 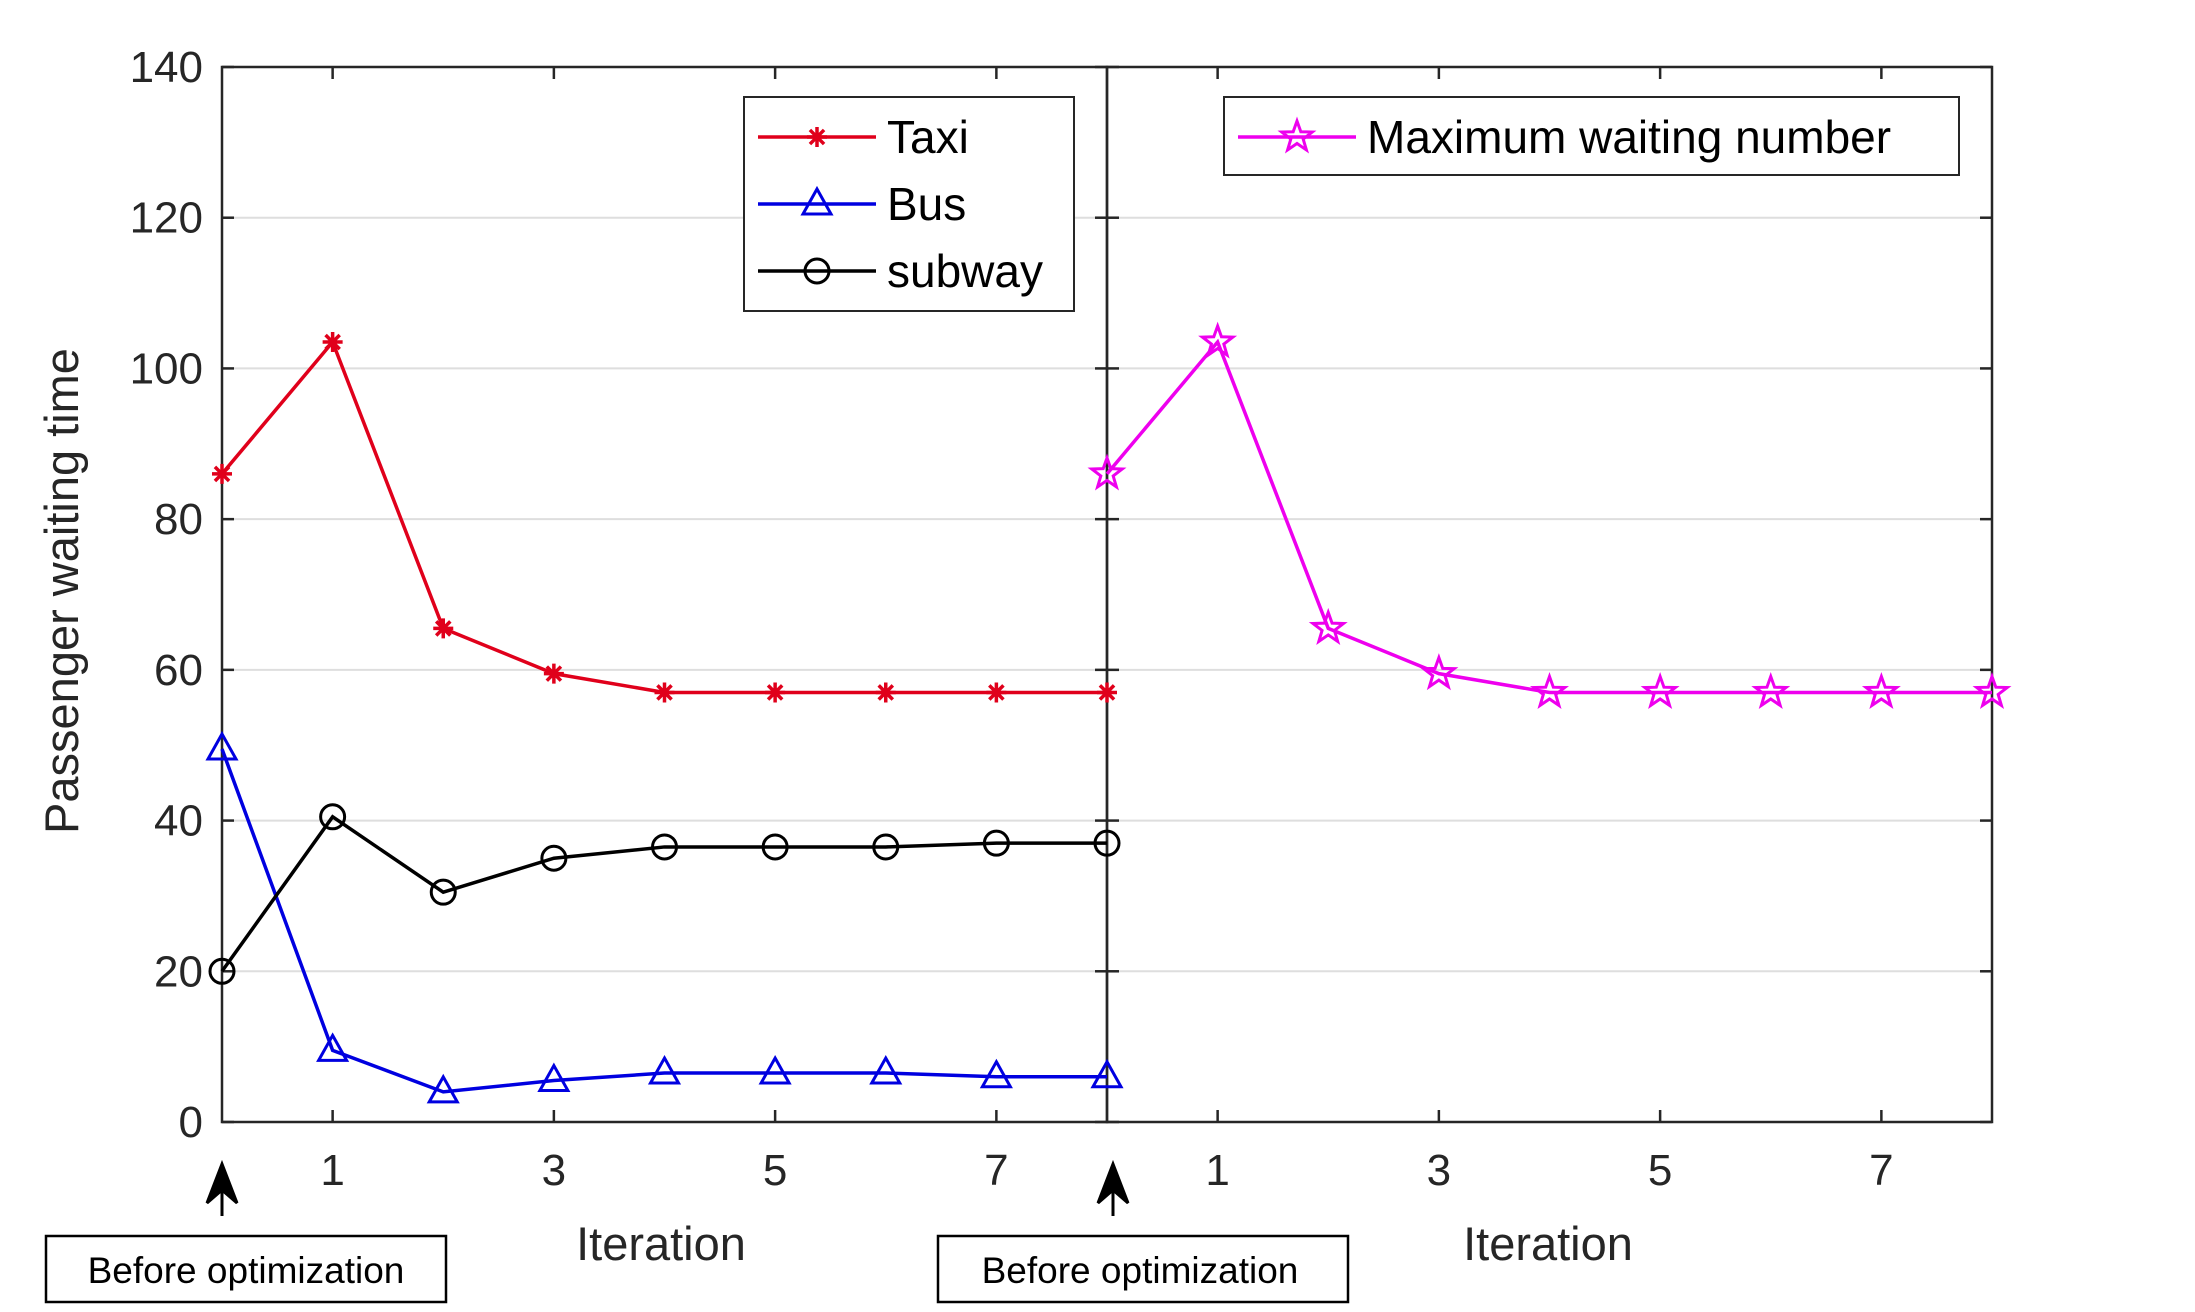 I want to click on note-box-left, so click(x=246, y=1269).